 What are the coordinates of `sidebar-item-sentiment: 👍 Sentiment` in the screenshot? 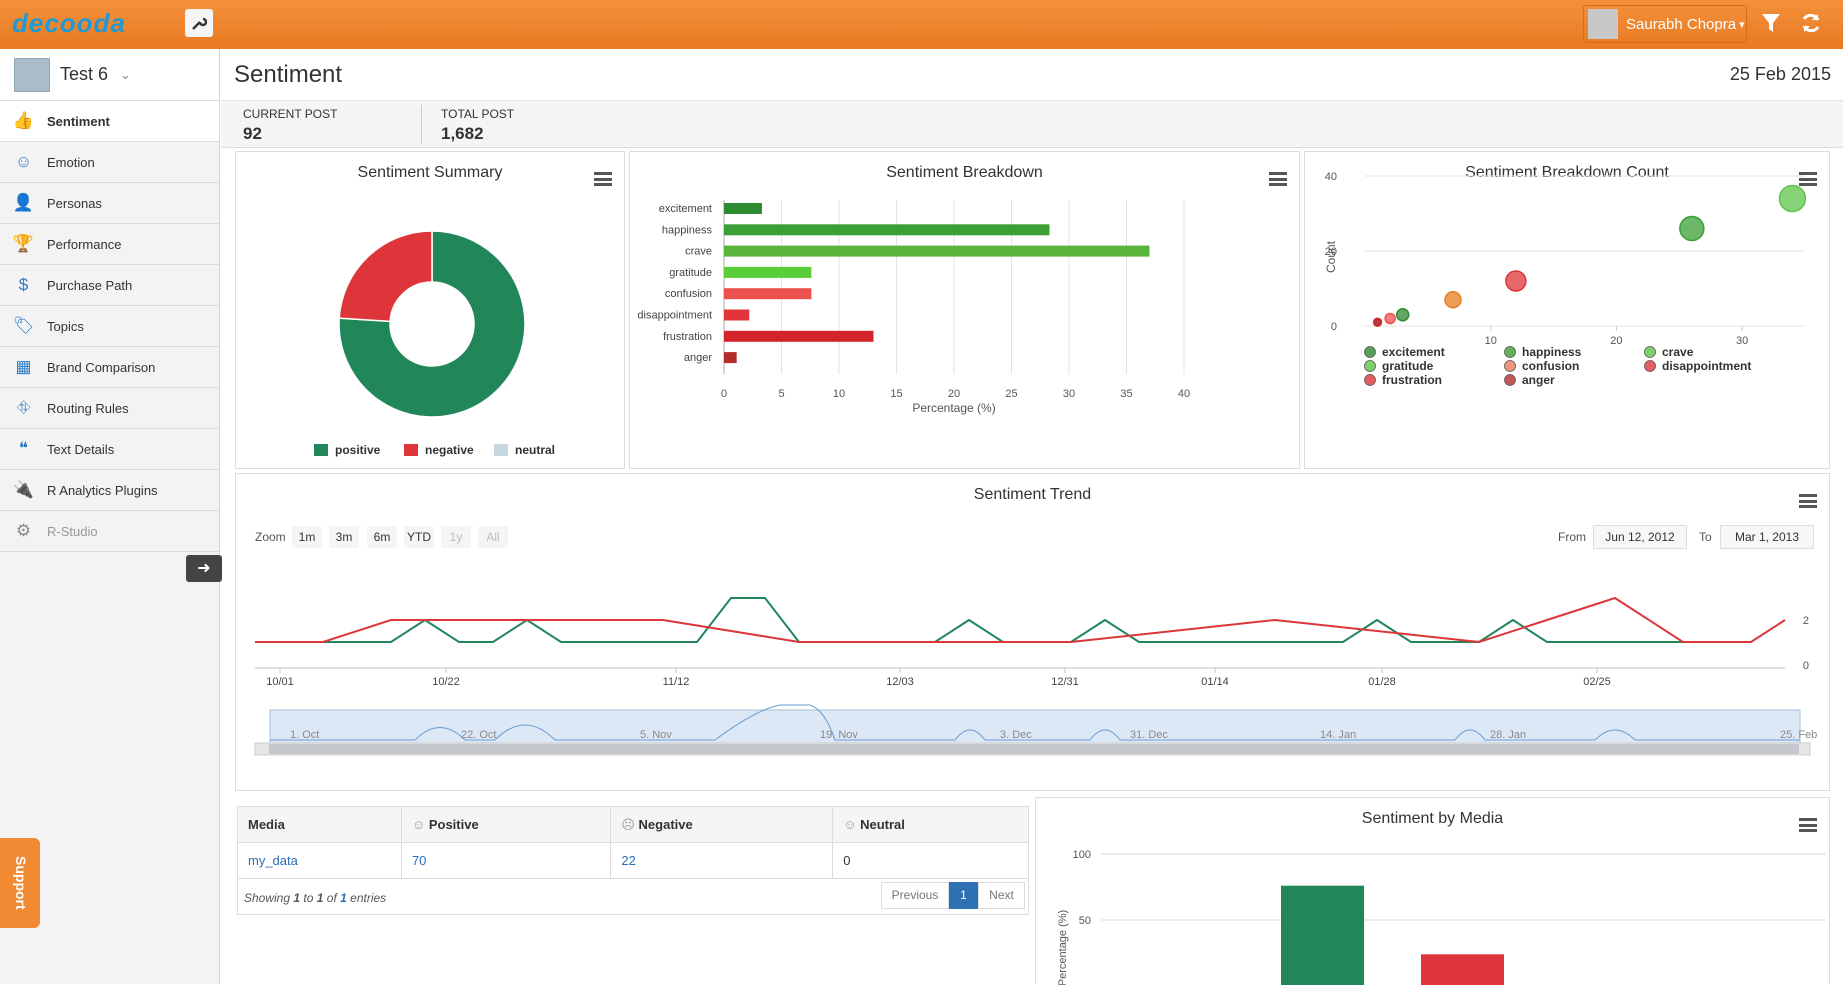 It's located at (109, 121).